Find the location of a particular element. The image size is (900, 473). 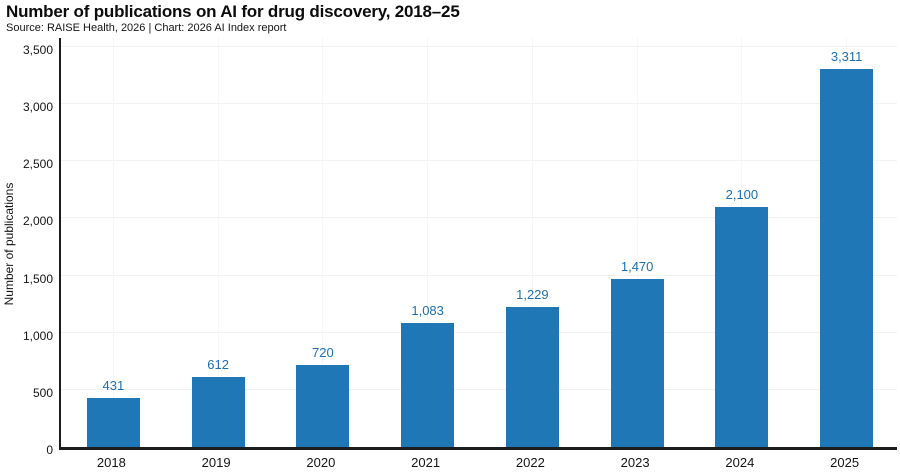

y-tick-label: 3,500 is located at coordinates (37, 50).